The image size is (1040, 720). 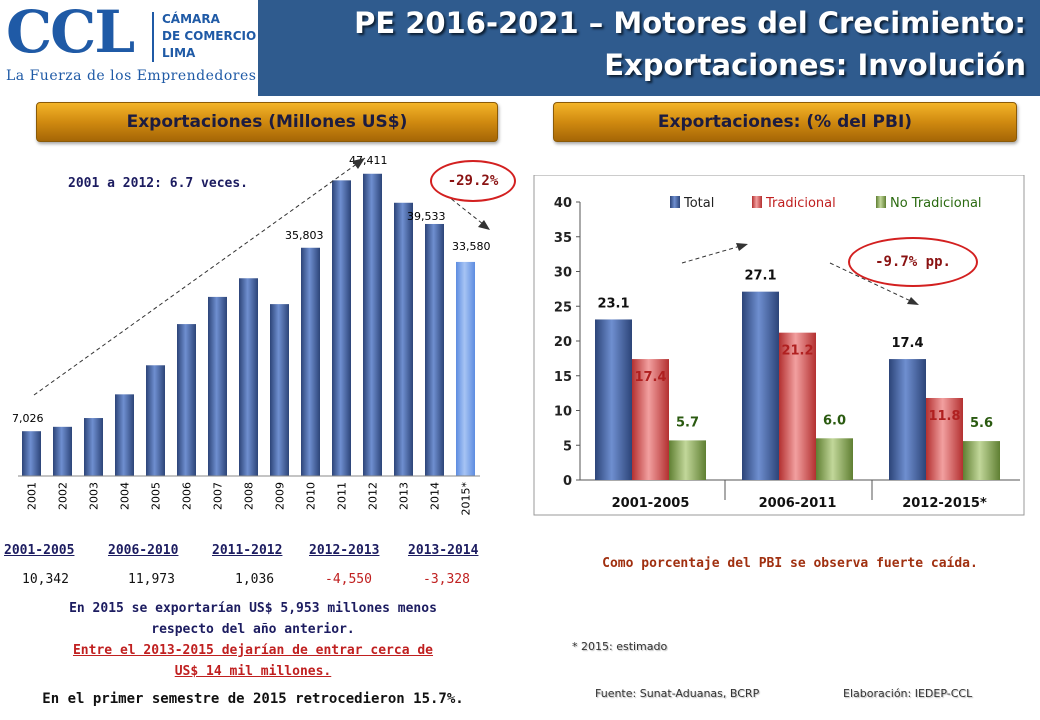 I want to click on period-value: -3,328, so click(x=446, y=579).